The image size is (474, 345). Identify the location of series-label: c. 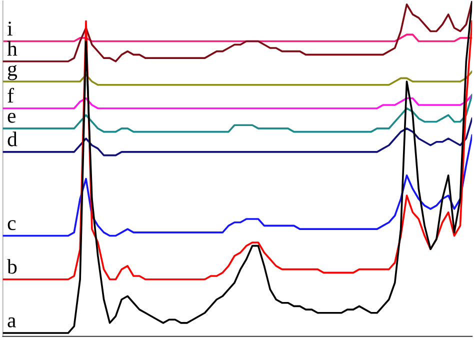
(12, 225).